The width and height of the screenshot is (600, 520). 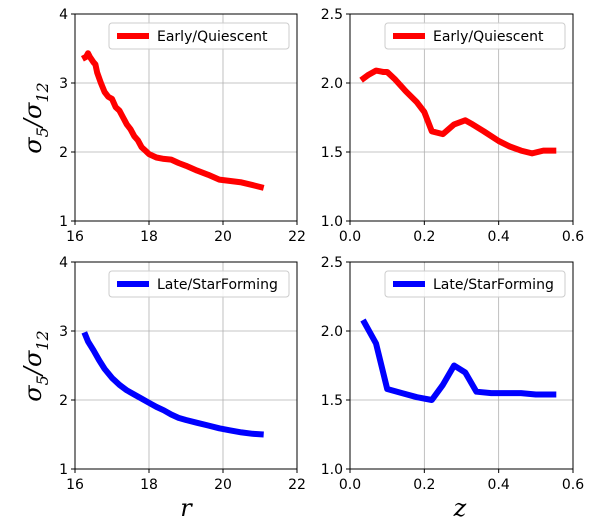 I want to click on ylabel-bottom-text: σ5/σ12, so click(x=36, y=365).